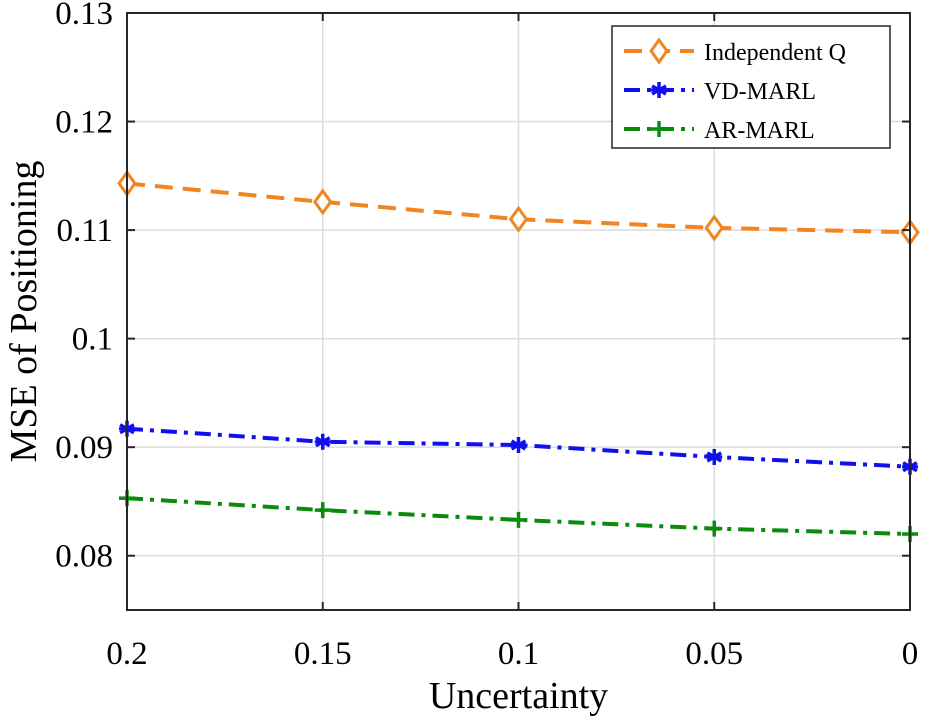 This screenshot has height=721, width=926. Describe the element at coordinates (775, 53) in the screenshot. I see `legend-label-independent-q: Independent Q` at that location.